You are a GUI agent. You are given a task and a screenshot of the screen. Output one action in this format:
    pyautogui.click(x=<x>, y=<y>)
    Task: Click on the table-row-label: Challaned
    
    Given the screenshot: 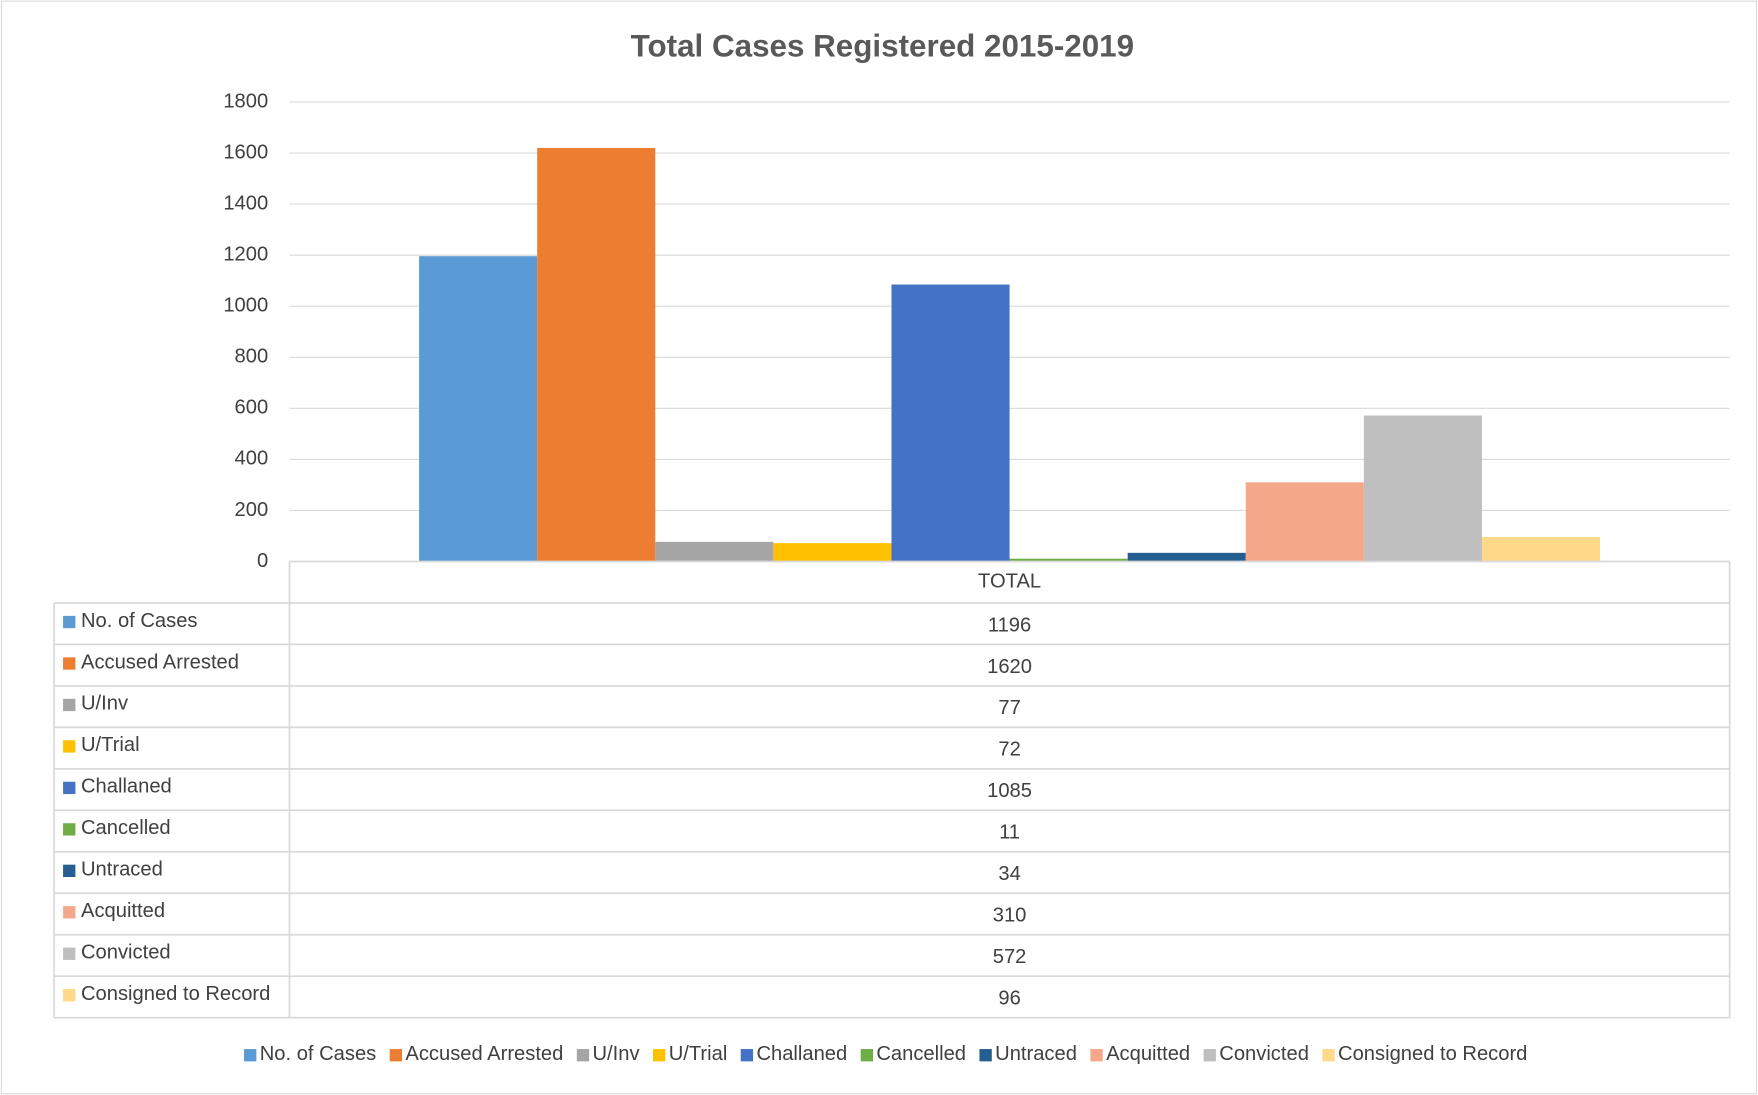 What is the action you would take?
    pyautogui.click(x=126, y=787)
    